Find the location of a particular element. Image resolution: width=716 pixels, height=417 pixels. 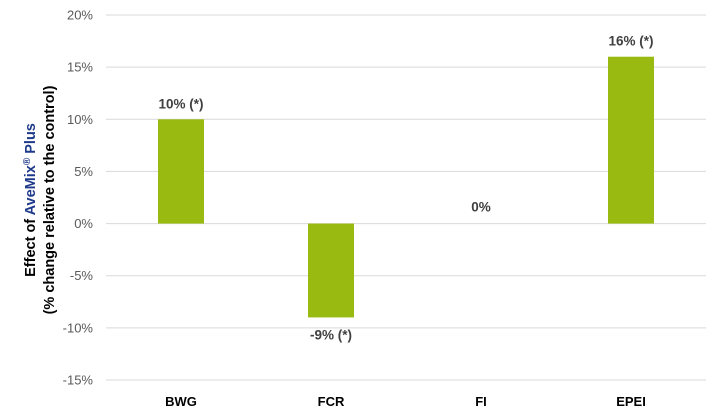

y-tick-label: -15% is located at coordinates (78, 380).